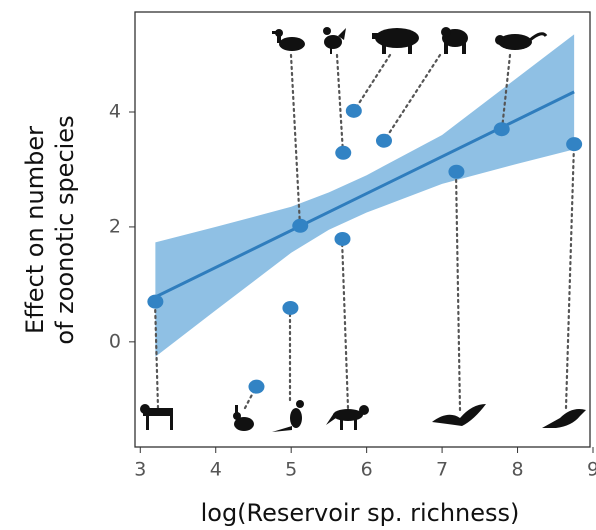 Image resolution: width=596 pixels, height=530 pixels. What do you see at coordinates (591, 470) in the screenshot?
I see `x-tick-label: 9` at bounding box center [591, 470].